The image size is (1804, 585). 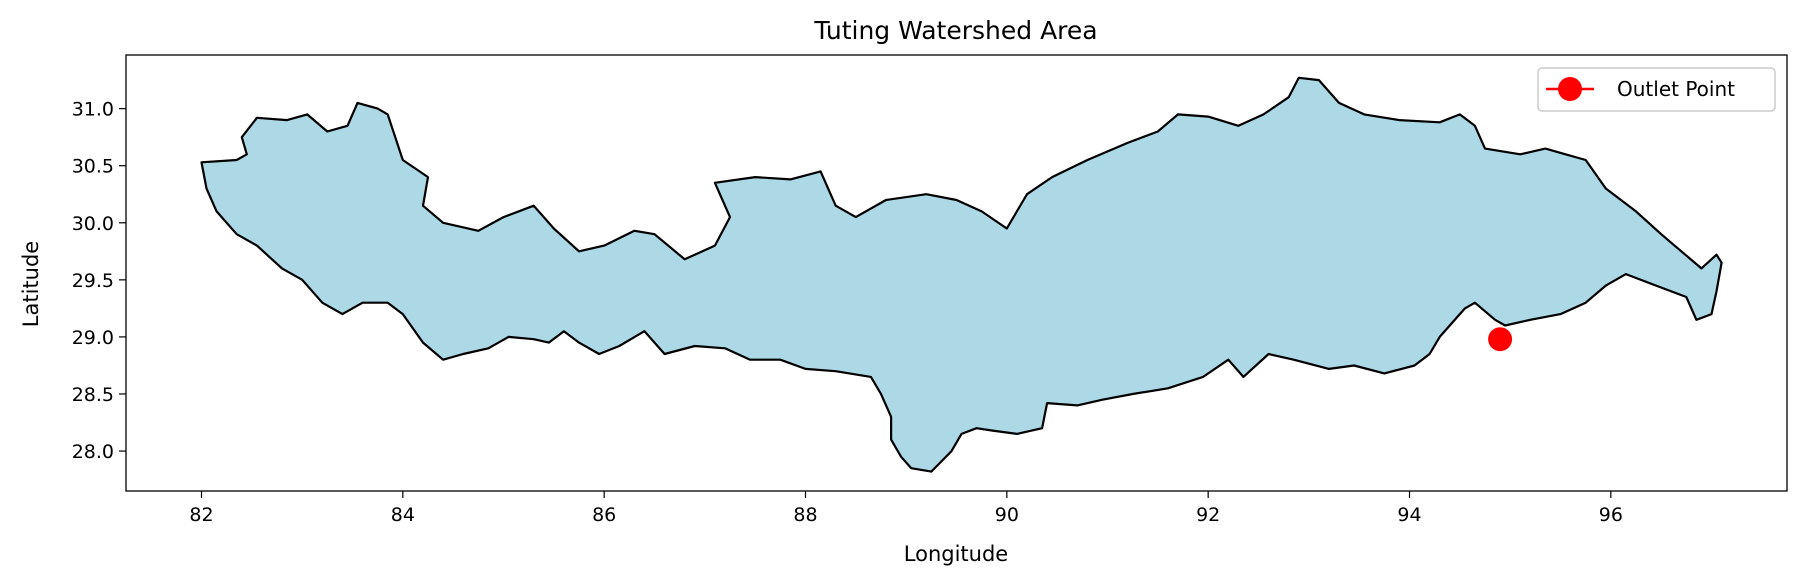 What do you see at coordinates (1208, 515) in the screenshot?
I see `x-tick-label: 92` at bounding box center [1208, 515].